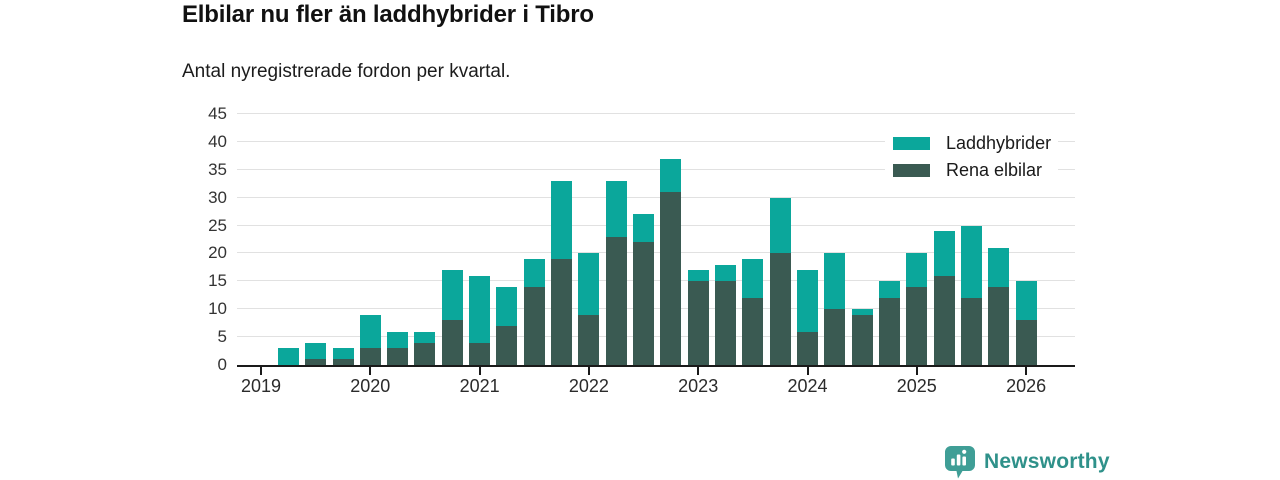  What do you see at coordinates (217, 197) in the screenshot?
I see `y-tick-label: 30` at bounding box center [217, 197].